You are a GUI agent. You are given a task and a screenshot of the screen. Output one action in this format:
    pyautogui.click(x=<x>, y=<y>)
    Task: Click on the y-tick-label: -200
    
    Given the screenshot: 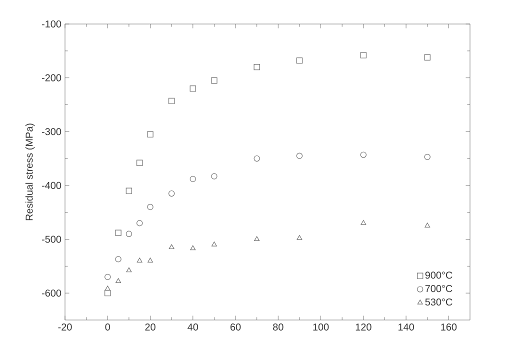 What is the action you would take?
    pyautogui.click(x=52, y=78)
    